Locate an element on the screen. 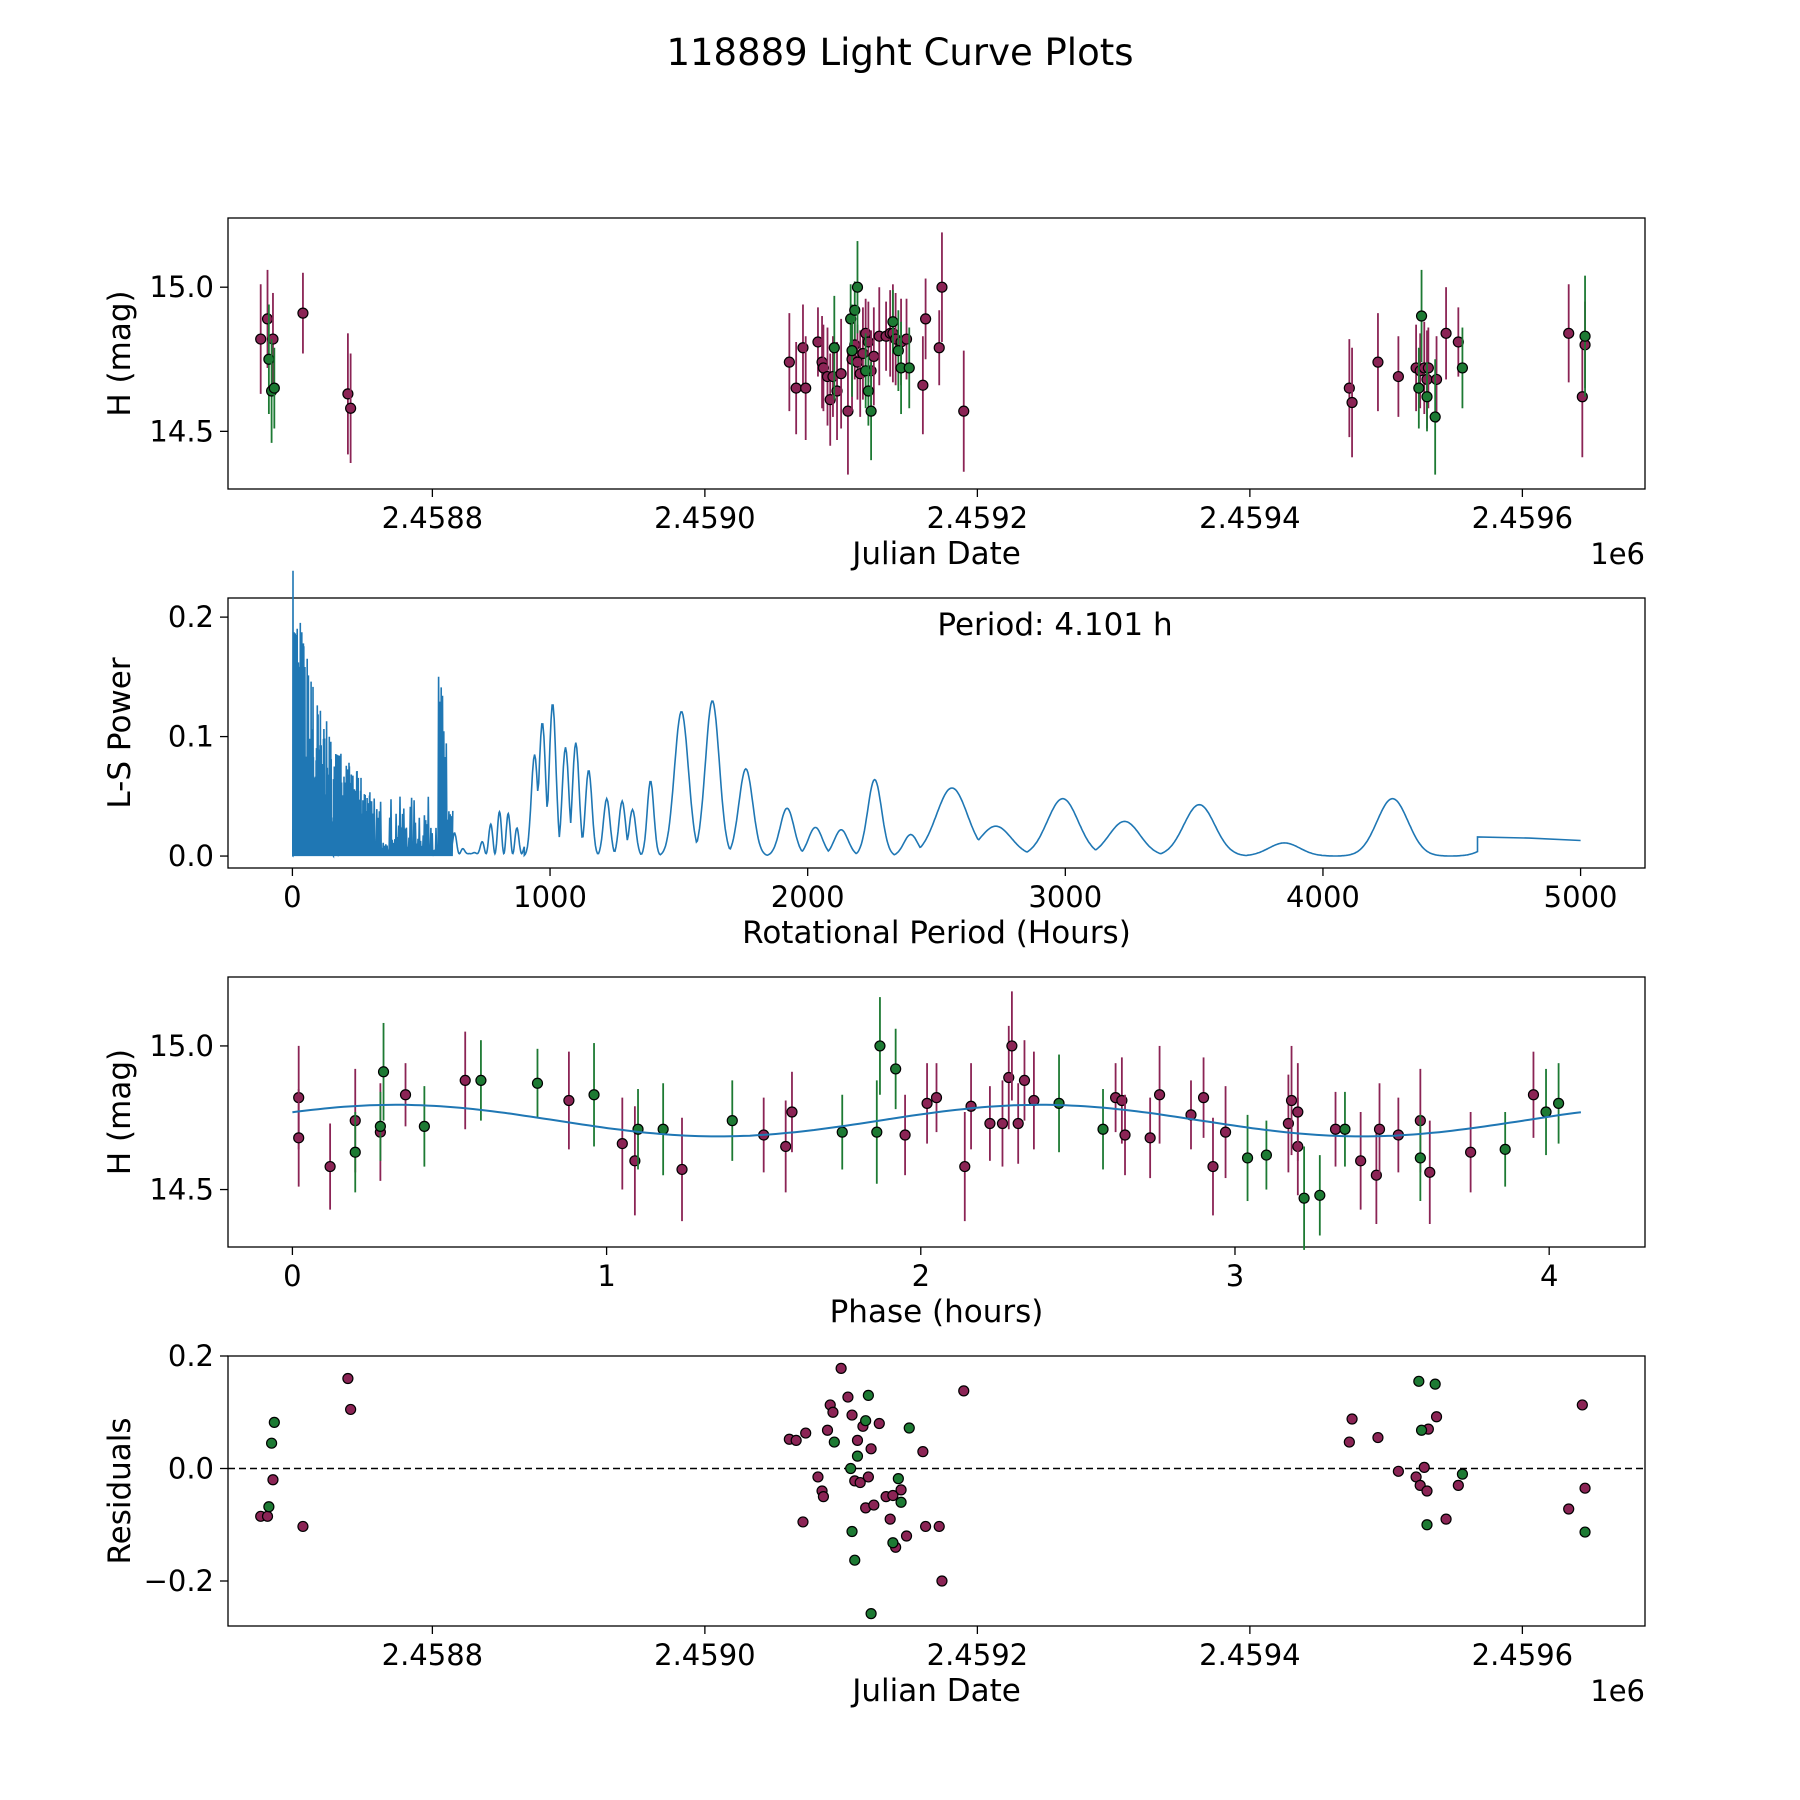 Image resolution: width=1800 pixels, height=1800 pixels. x-axis-label: Julian Date is located at coordinates (935, 554).